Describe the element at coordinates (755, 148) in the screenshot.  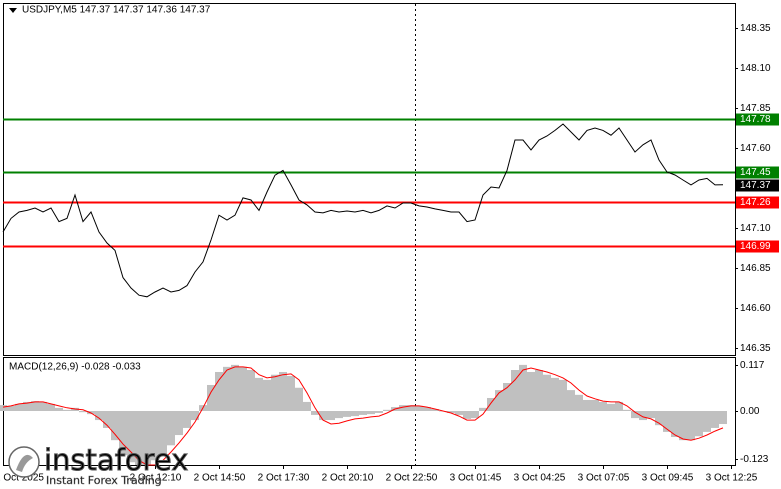
I see `y-tick-label: 147.60` at that location.